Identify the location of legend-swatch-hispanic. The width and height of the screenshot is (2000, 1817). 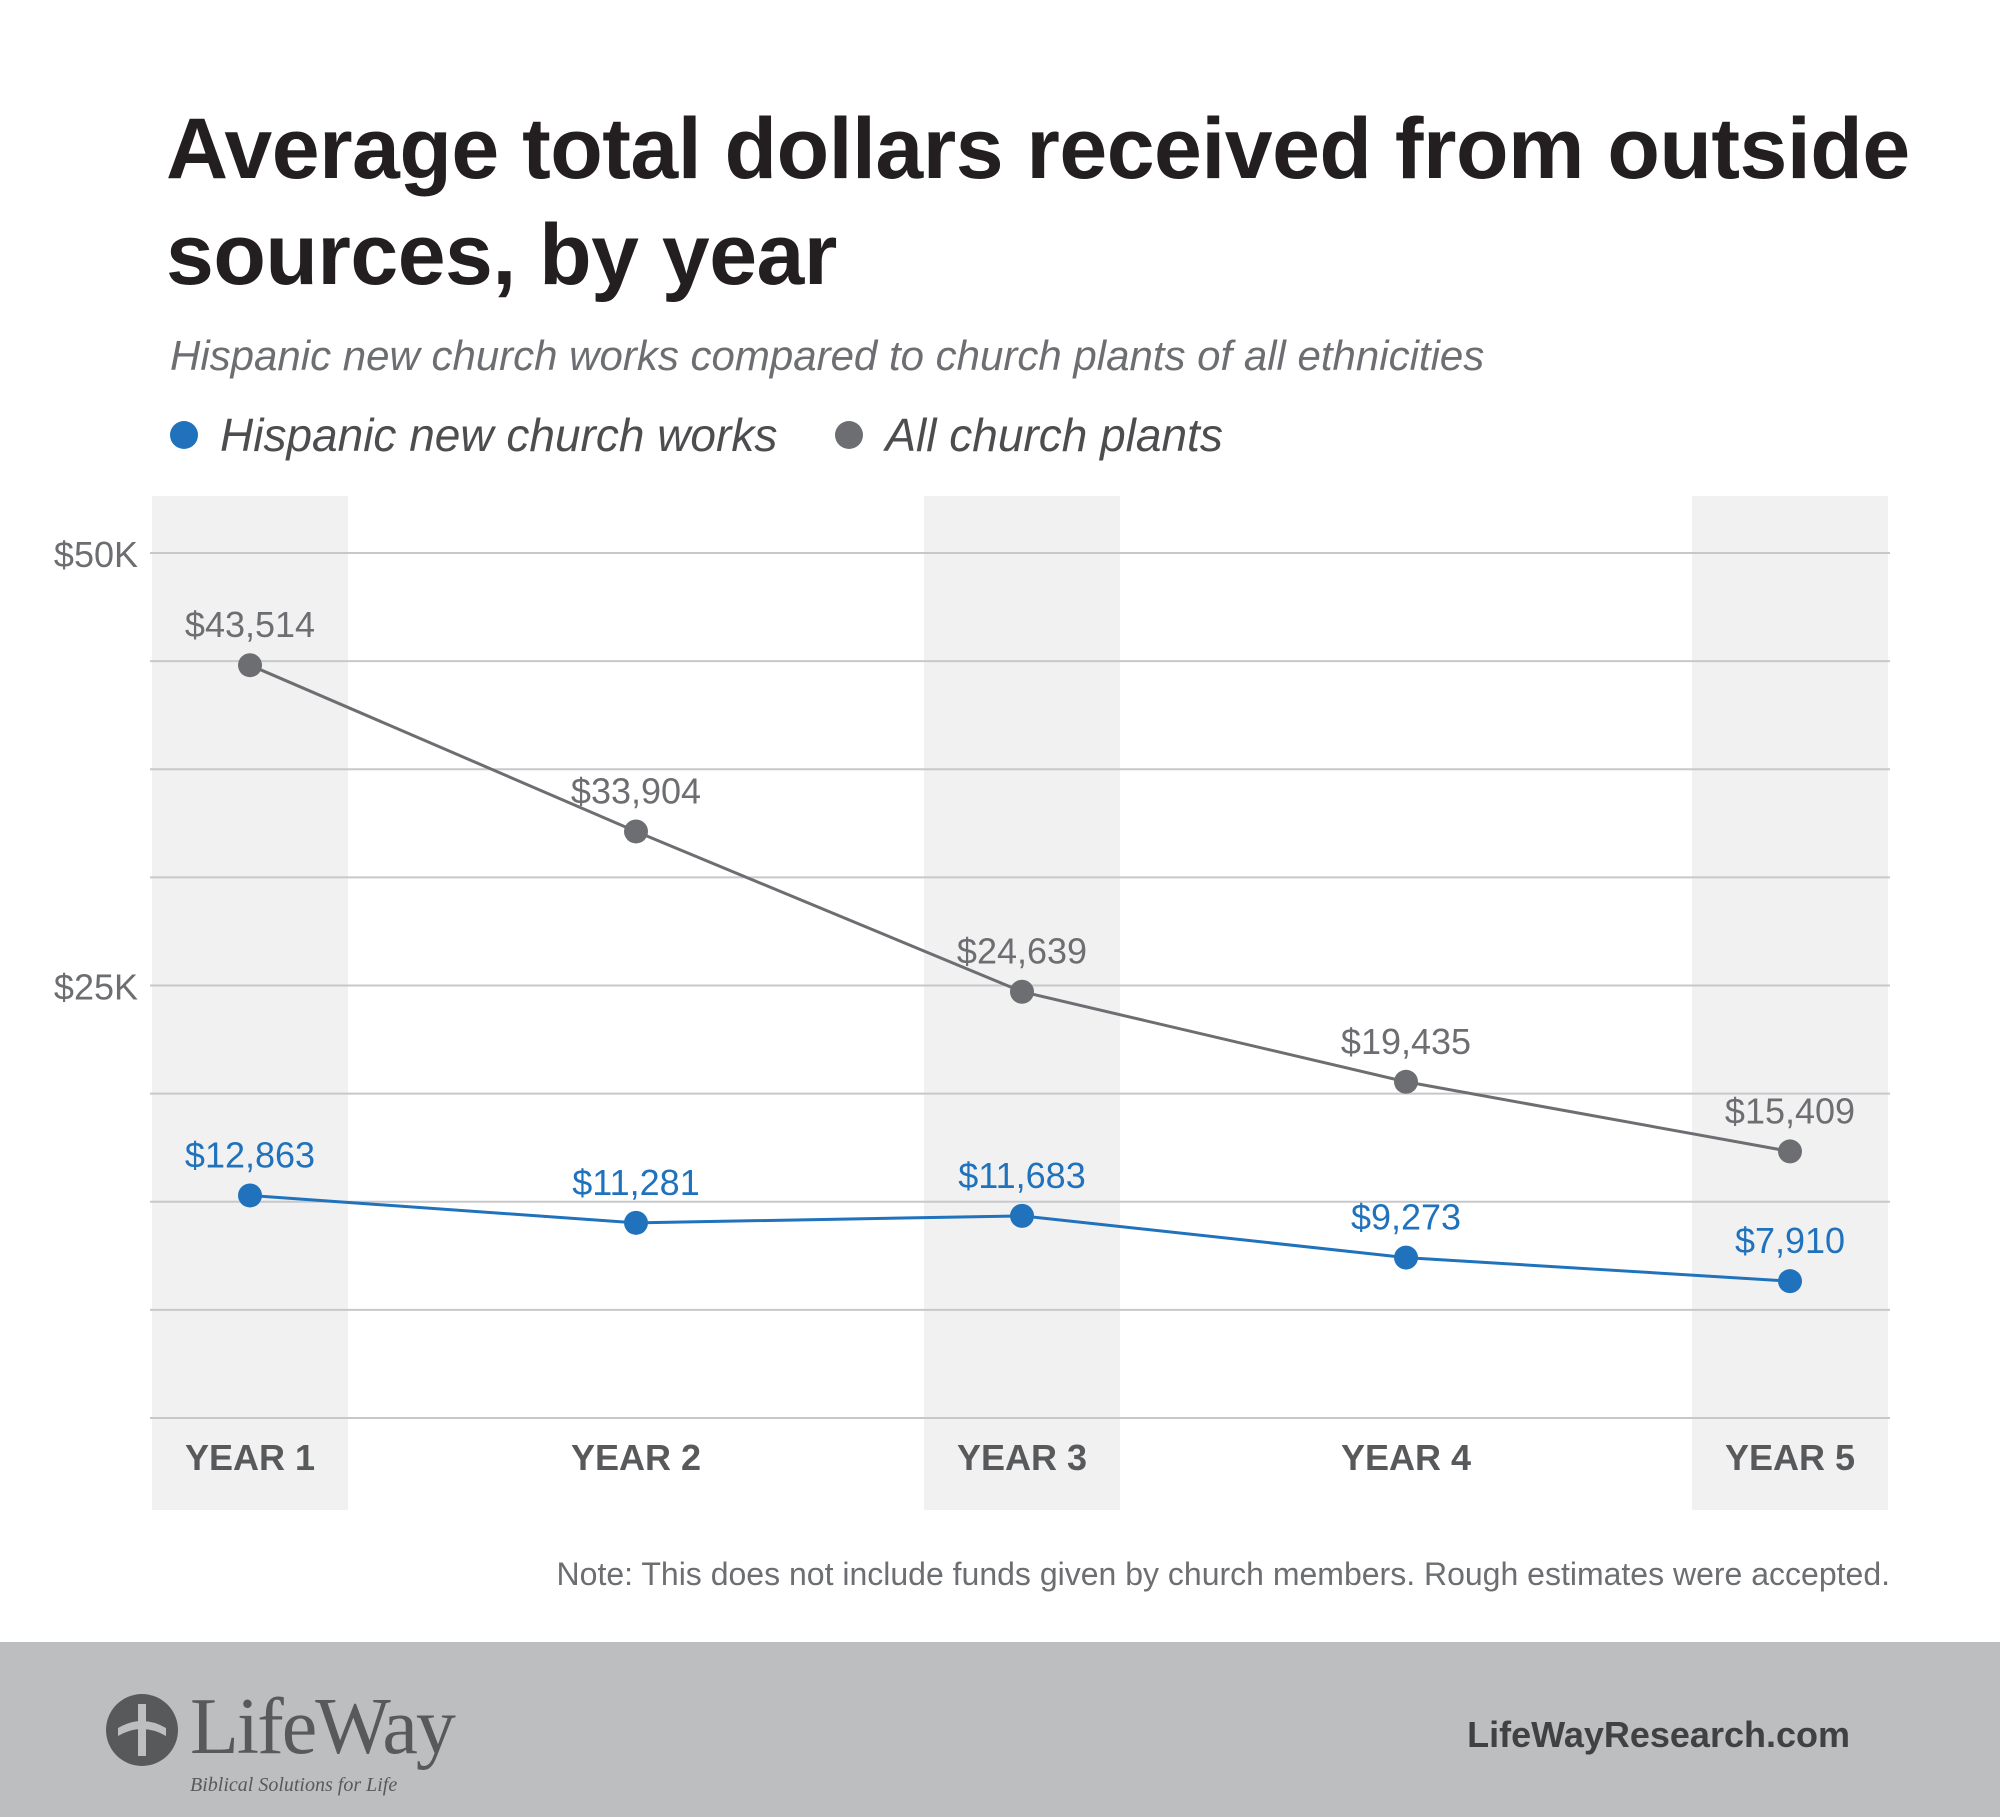
(184, 435).